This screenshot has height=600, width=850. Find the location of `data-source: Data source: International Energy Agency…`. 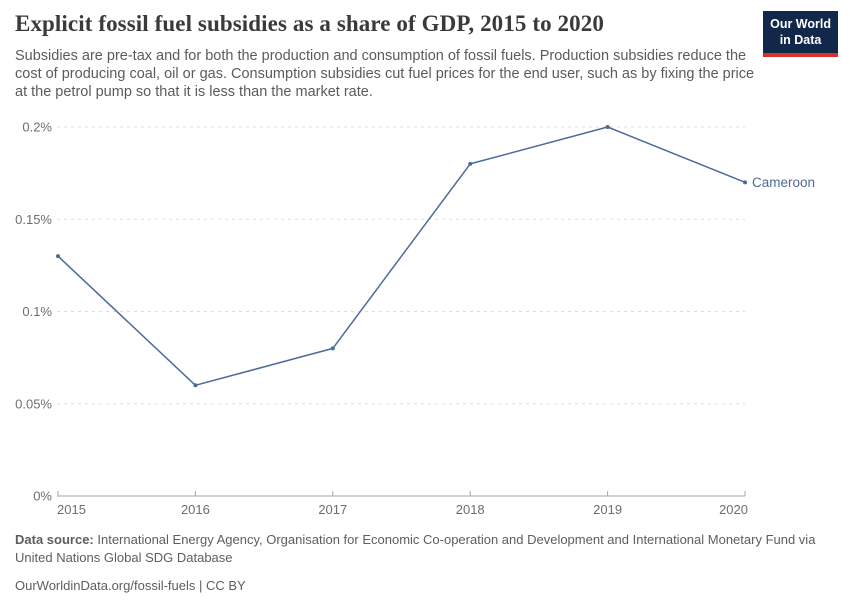

data-source: Data source: International Energy Agency… is located at coordinates (426, 549).